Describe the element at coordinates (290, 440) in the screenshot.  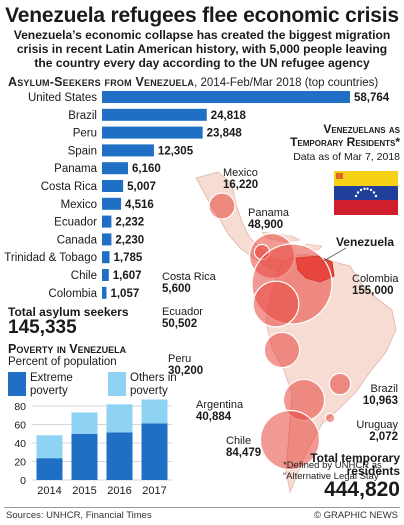
I see `bubble-chile` at that location.